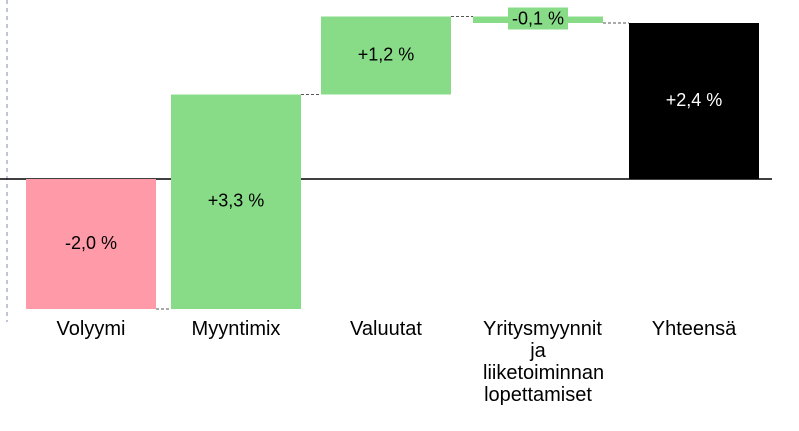 This screenshot has width=799, height=431. I want to click on x-tick-label: Valuutat, so click(386, 329).